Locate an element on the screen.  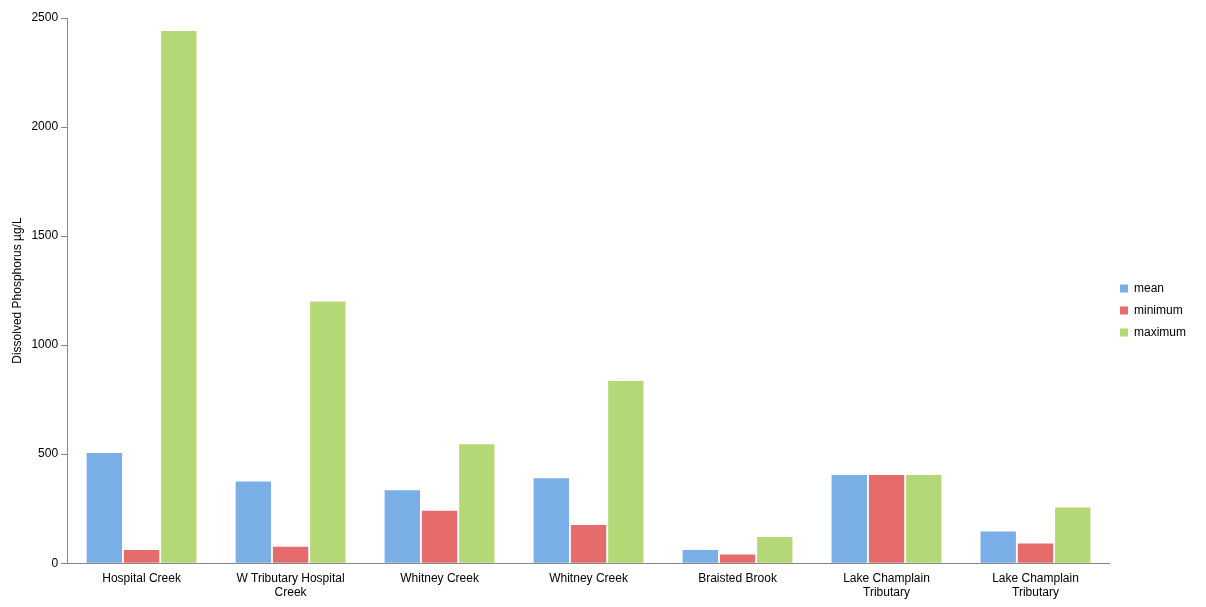
x-tick-label: Hospital Creek is located at coordinates (142, 577).